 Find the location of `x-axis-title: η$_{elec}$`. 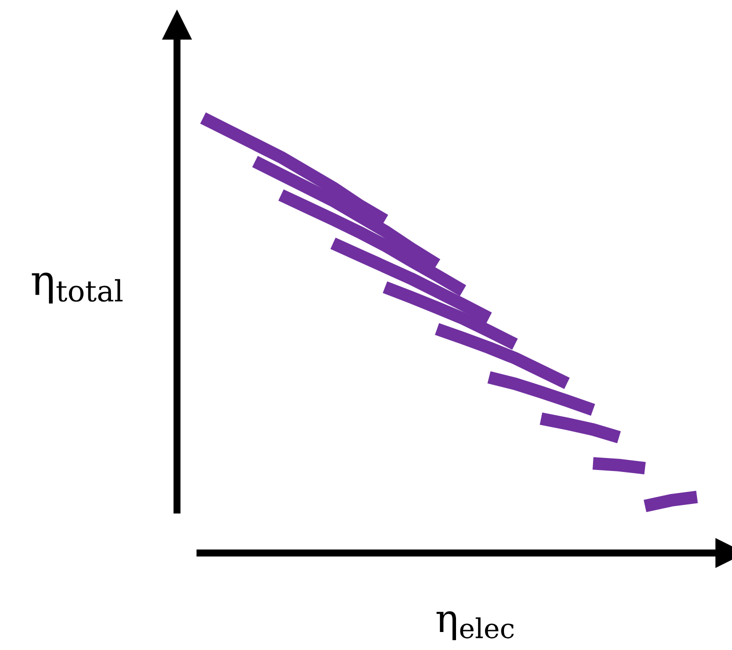

x-axis-title: η$_{elec}$ is located at coordinates (475, 625).